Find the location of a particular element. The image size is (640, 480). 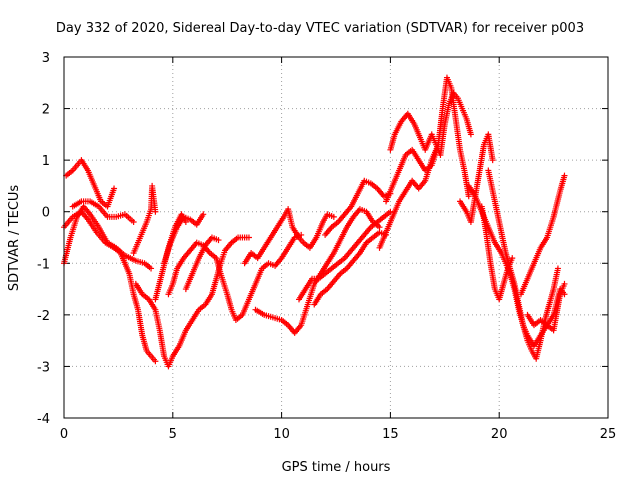

y-tick-label: -4 is located at coordinates (43, 419).